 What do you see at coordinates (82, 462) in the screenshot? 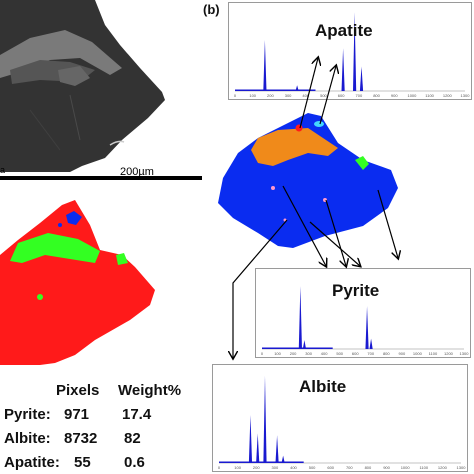
I see `table-row-pixels: 55` at bounding box center [82, 462].